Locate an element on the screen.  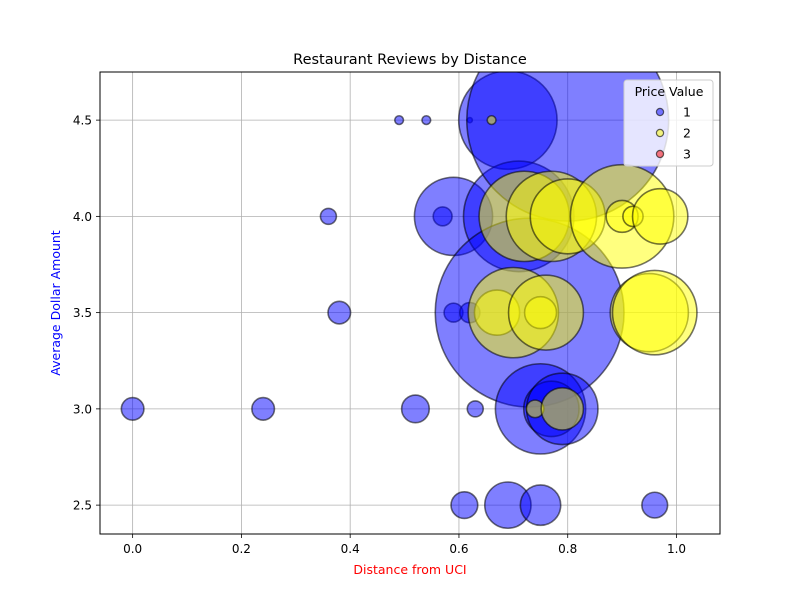
y-tick-label: 2.5 is located at coordinates (82, 506).